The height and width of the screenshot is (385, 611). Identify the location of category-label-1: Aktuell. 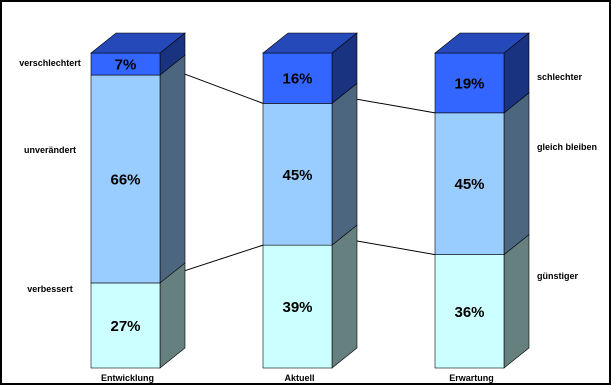
(299, 378).